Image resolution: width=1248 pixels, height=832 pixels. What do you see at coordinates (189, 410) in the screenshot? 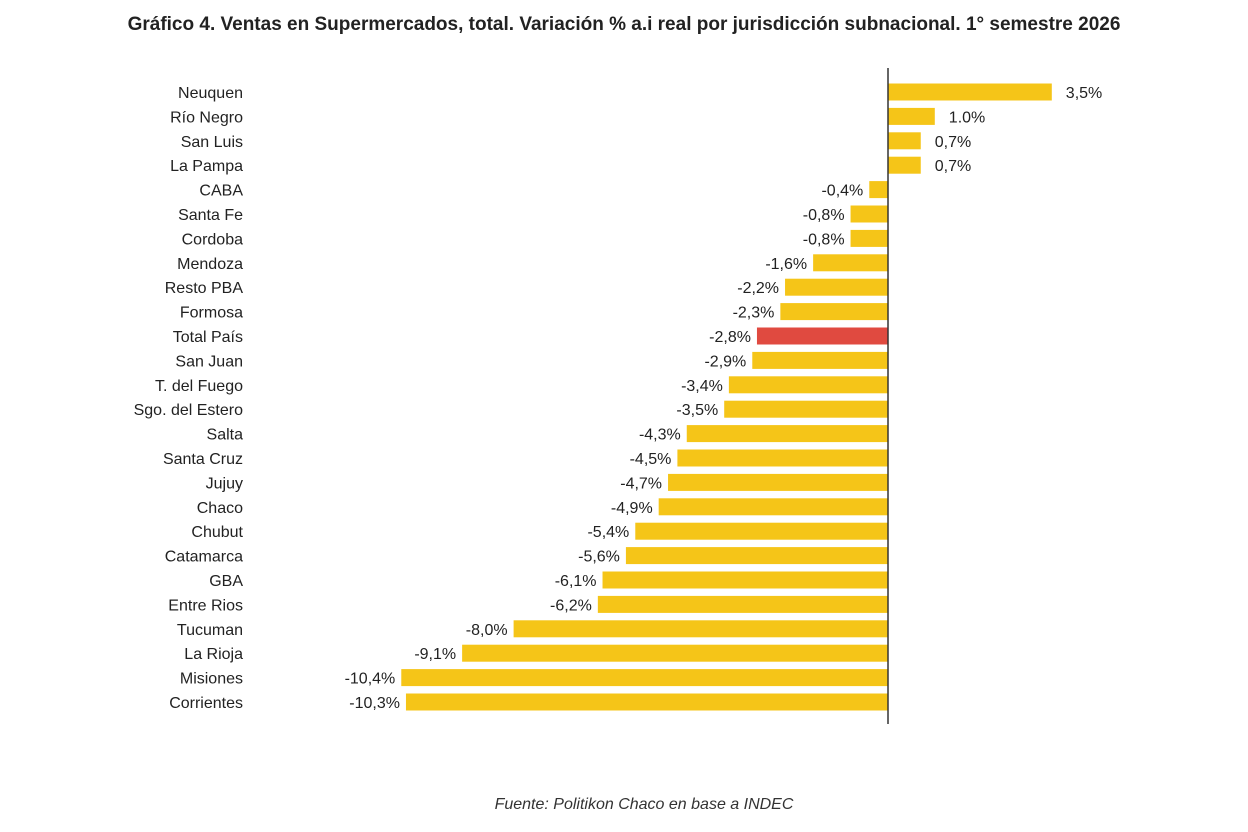
I see `category-label: Sgo. del Estero` at bounding box center [189, 410].